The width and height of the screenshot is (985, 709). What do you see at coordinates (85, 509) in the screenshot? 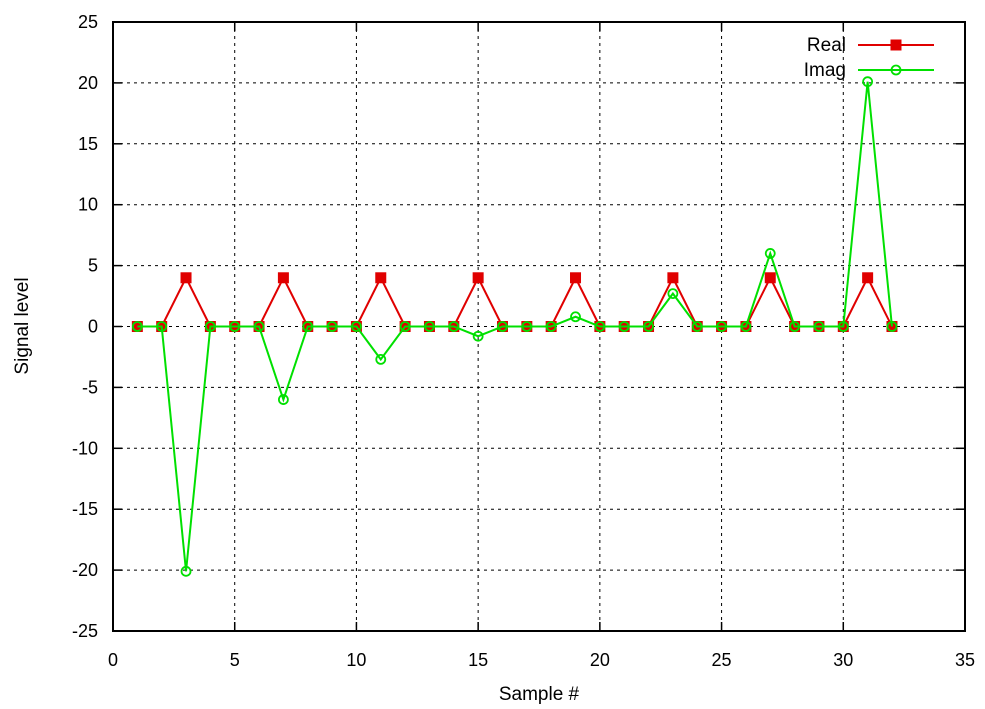
I see `y-tick-label: -15` at bounding box center [85, 509].